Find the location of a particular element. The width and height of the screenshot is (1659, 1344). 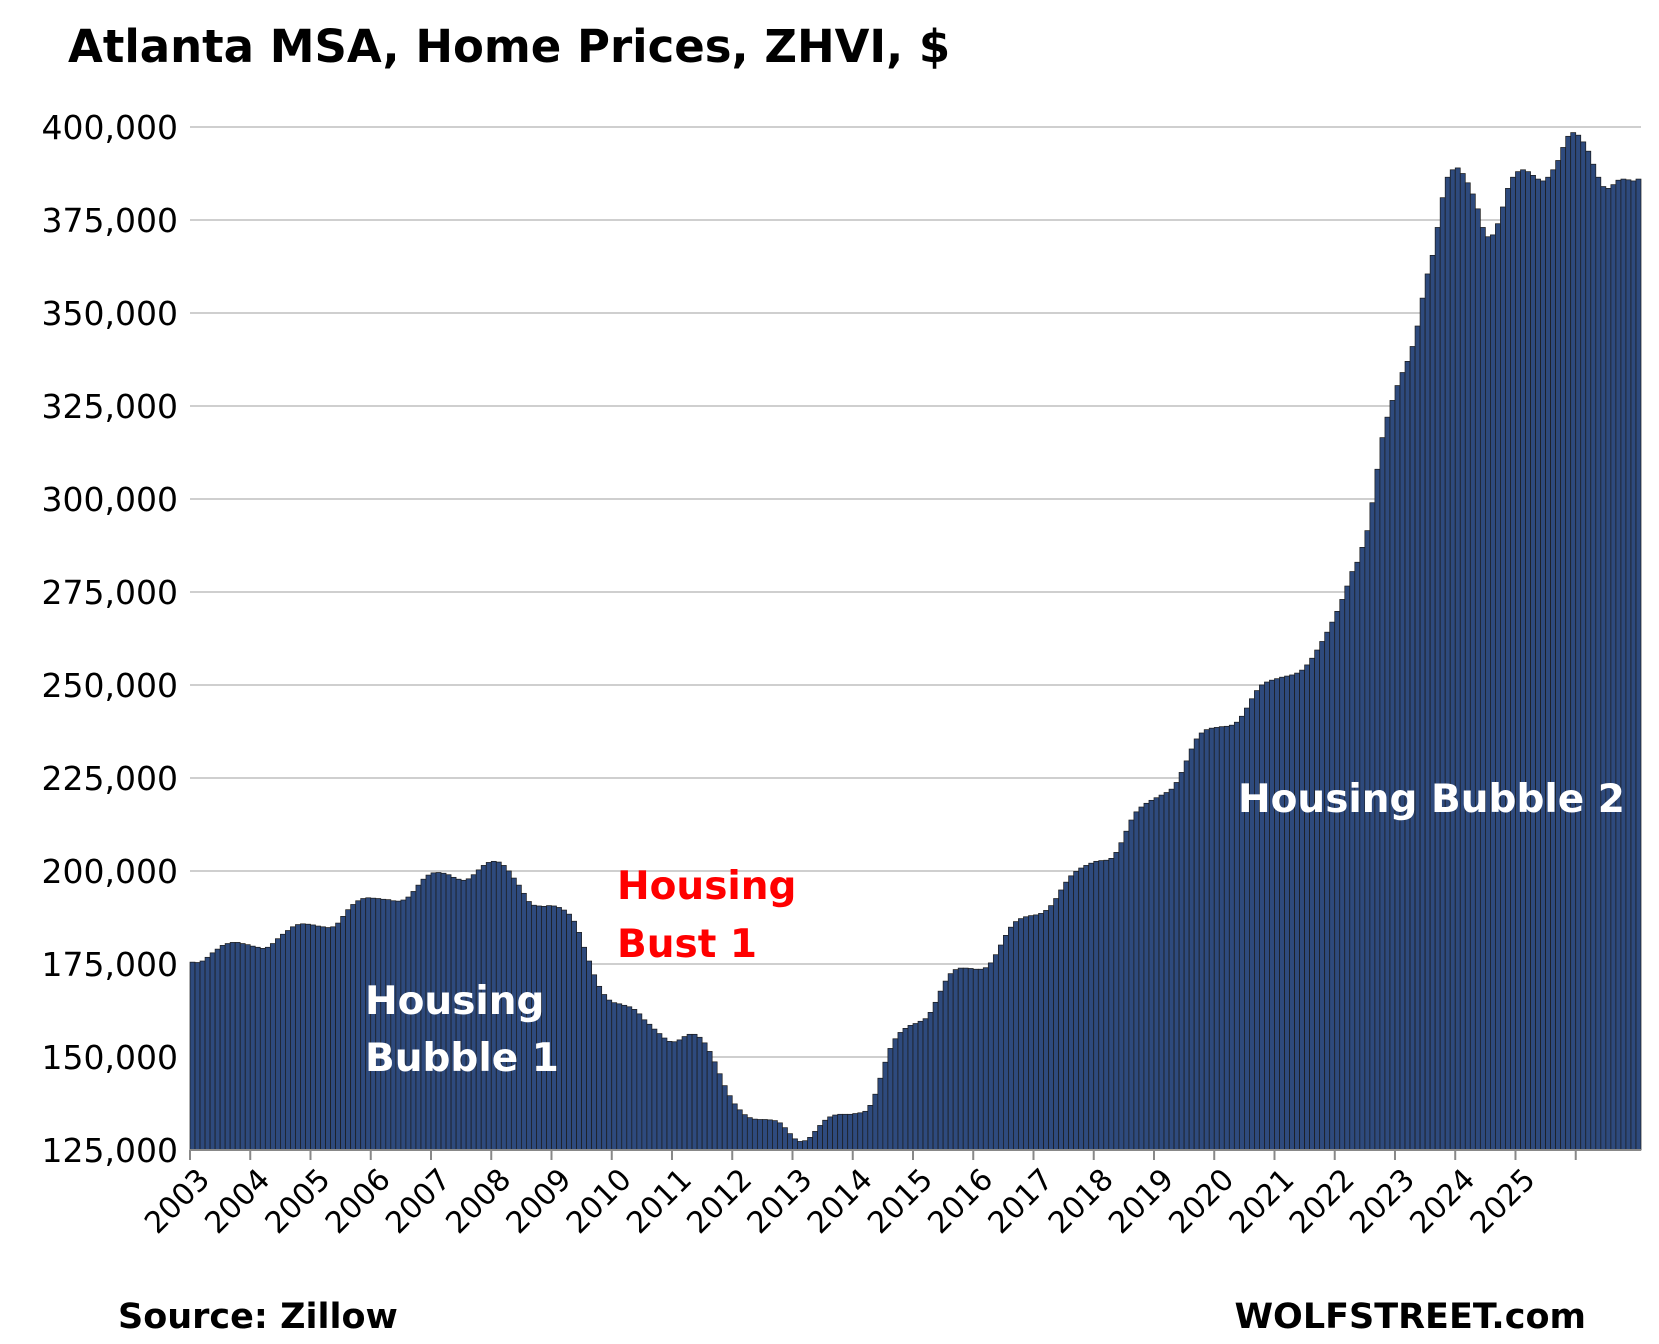

x-tick-label: 2007 is located at coordinates (418, 1201).